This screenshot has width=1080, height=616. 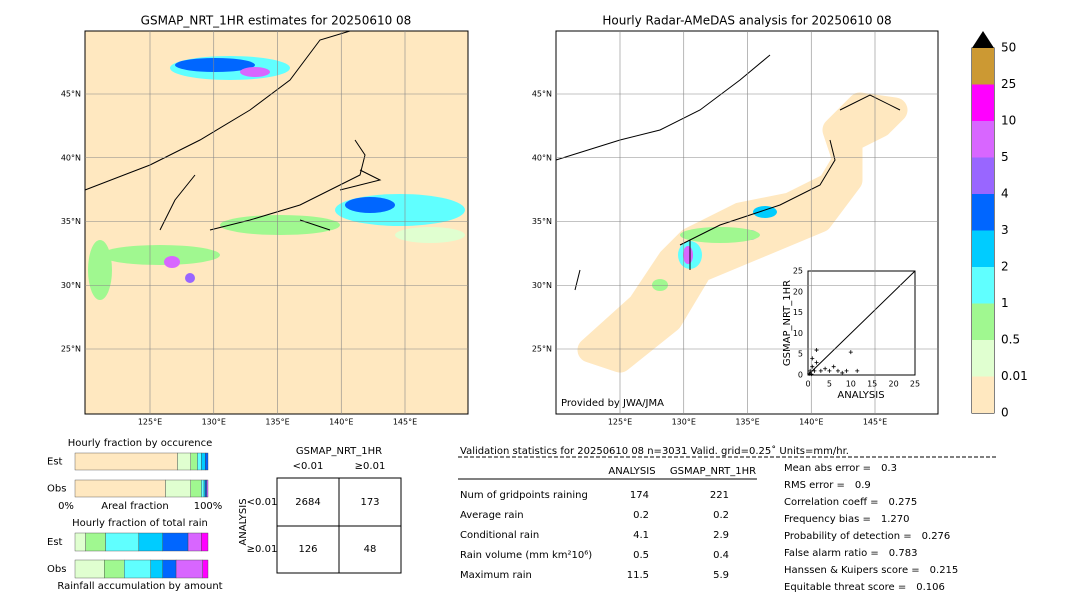 I want to click on y-tick-label: 0, so click(x=800, y=375).